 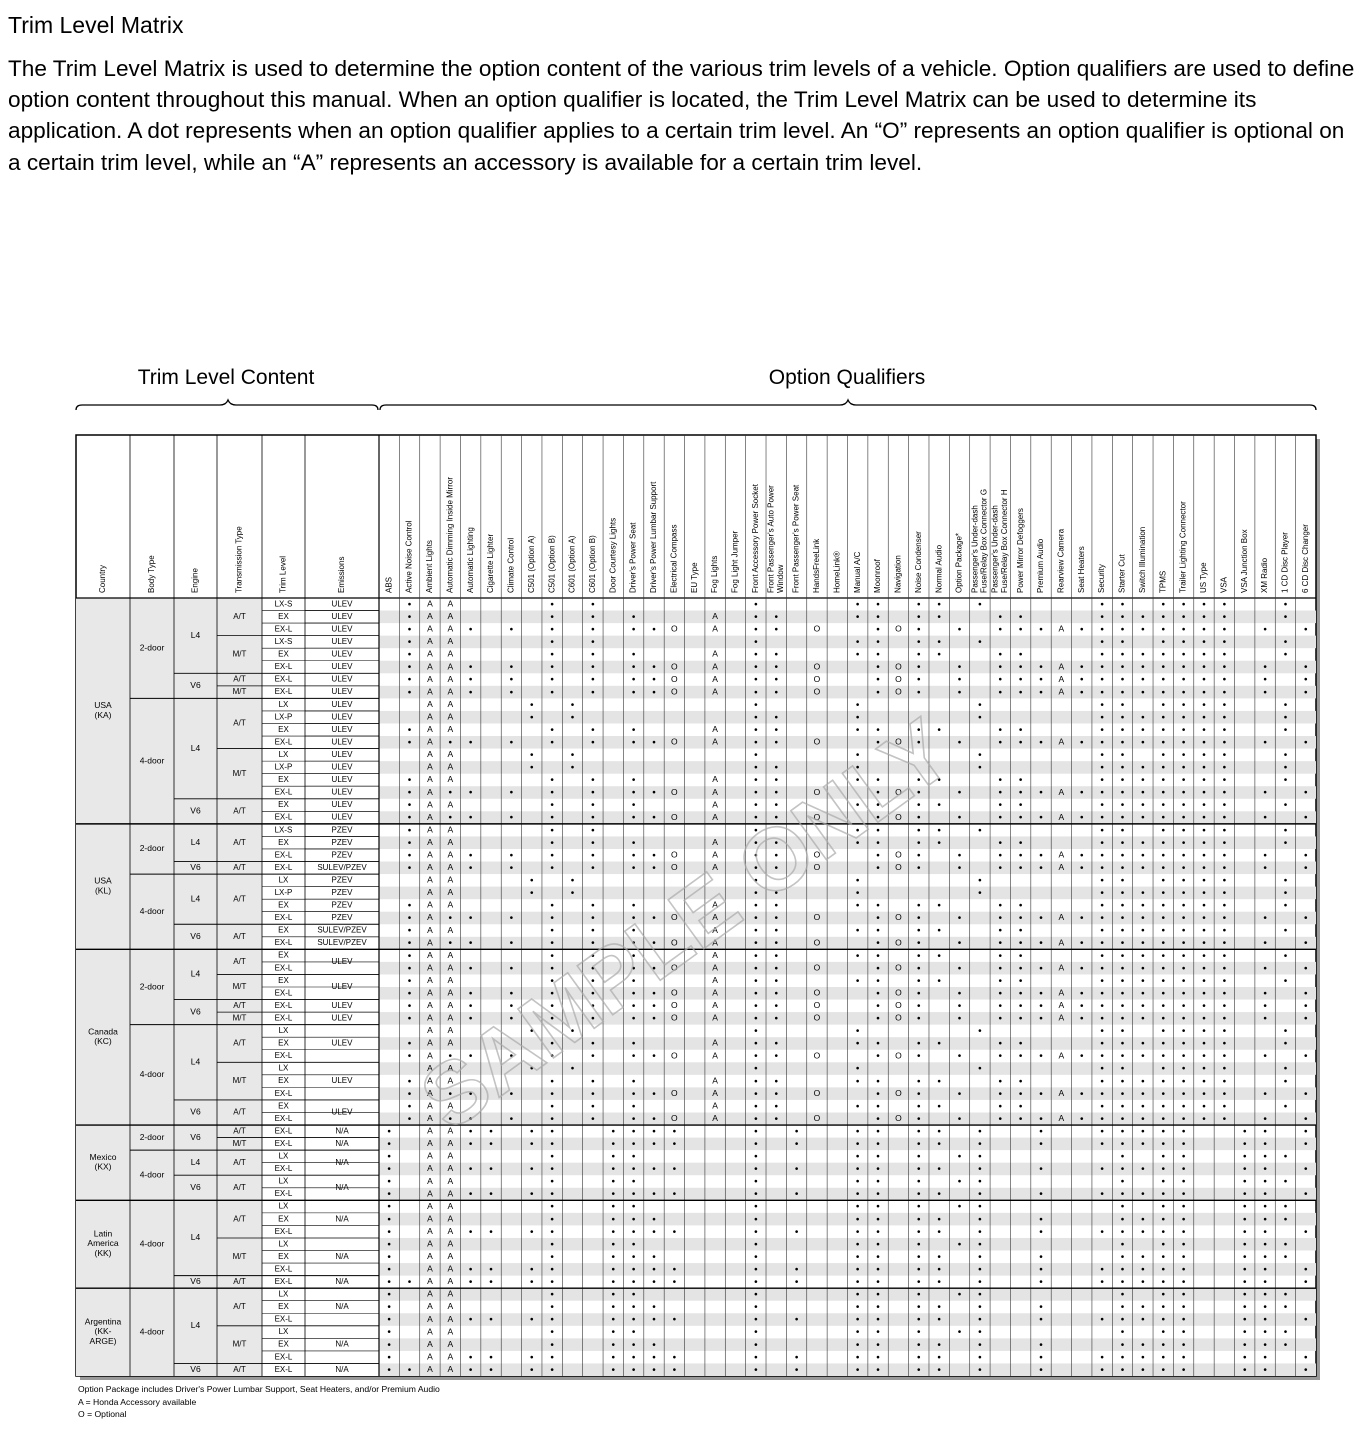 What do you see at coordinates (103, 1162) in the screenshot?
I see `country: Mexico (KX)` at bounding box center [103, 1162].